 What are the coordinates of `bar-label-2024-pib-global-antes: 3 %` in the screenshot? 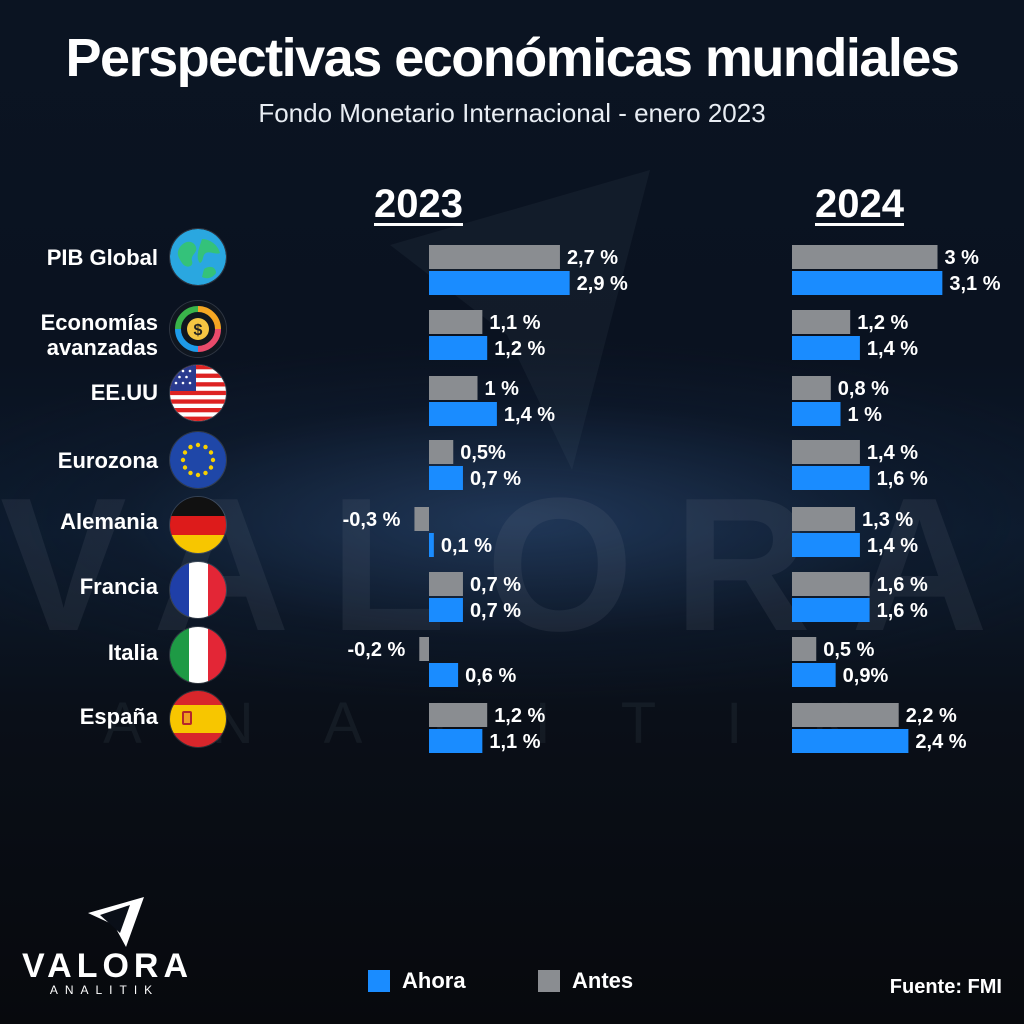 It's located at (962, 258).